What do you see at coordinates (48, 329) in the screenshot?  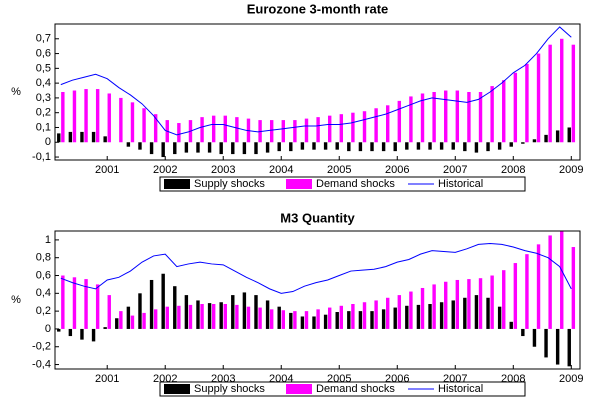 I see `y-tick-label: 0` at bounding box center [48, 329].